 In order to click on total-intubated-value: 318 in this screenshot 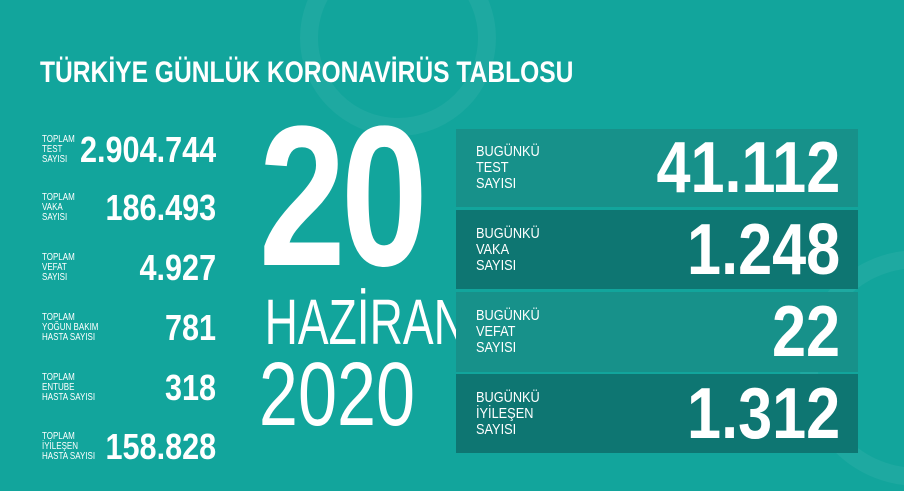, I will do `click(190, 387)`.